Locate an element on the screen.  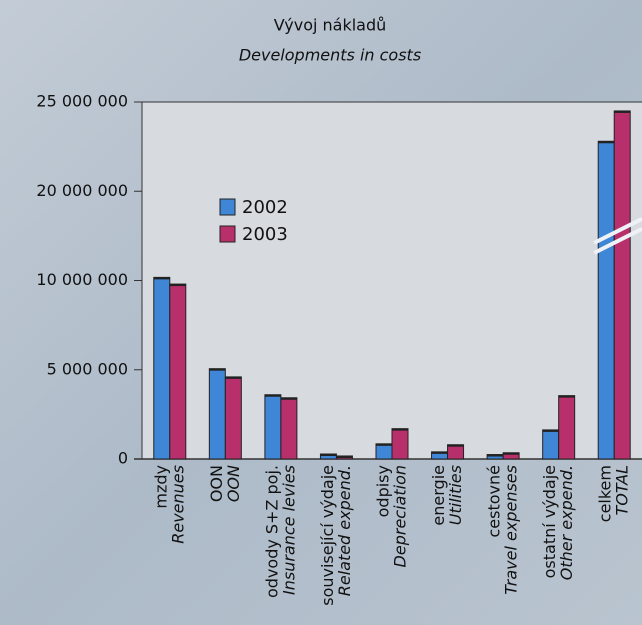
y-tick-label: 5 000 000 is located at coordinates (87, 368).